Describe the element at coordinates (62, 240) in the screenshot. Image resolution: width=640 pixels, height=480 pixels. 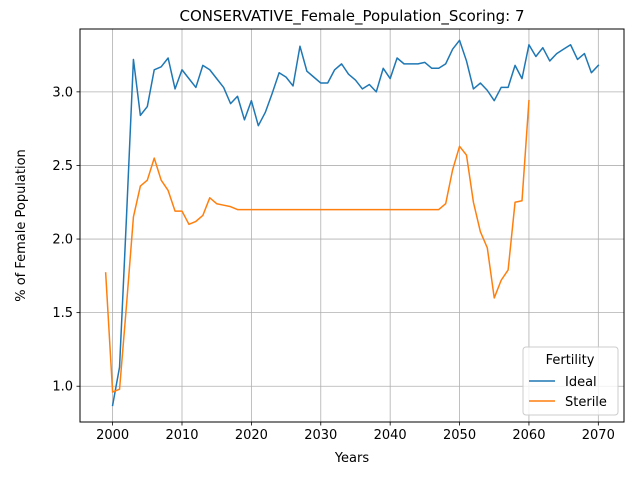
I see `y-tick-label: 2.0` at that location.